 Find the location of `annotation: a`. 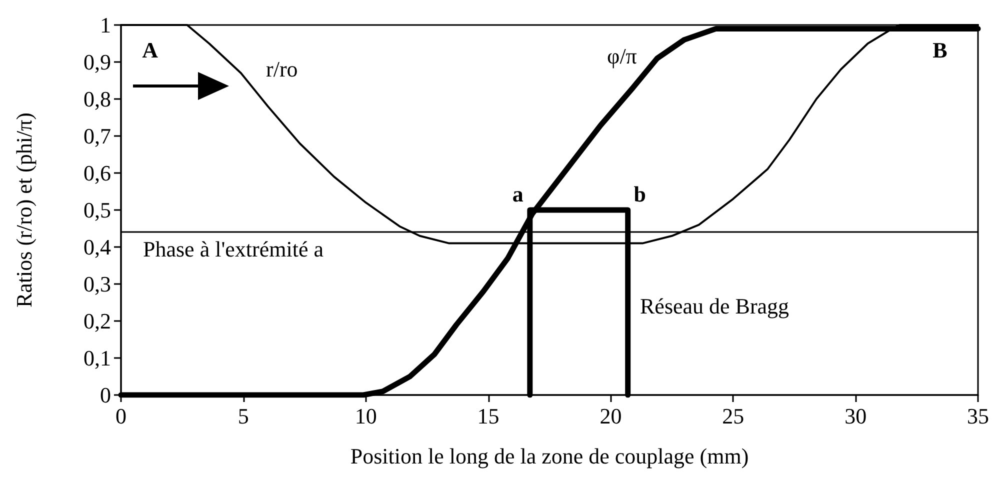

annotation: a is located at coordinates (518, 194).